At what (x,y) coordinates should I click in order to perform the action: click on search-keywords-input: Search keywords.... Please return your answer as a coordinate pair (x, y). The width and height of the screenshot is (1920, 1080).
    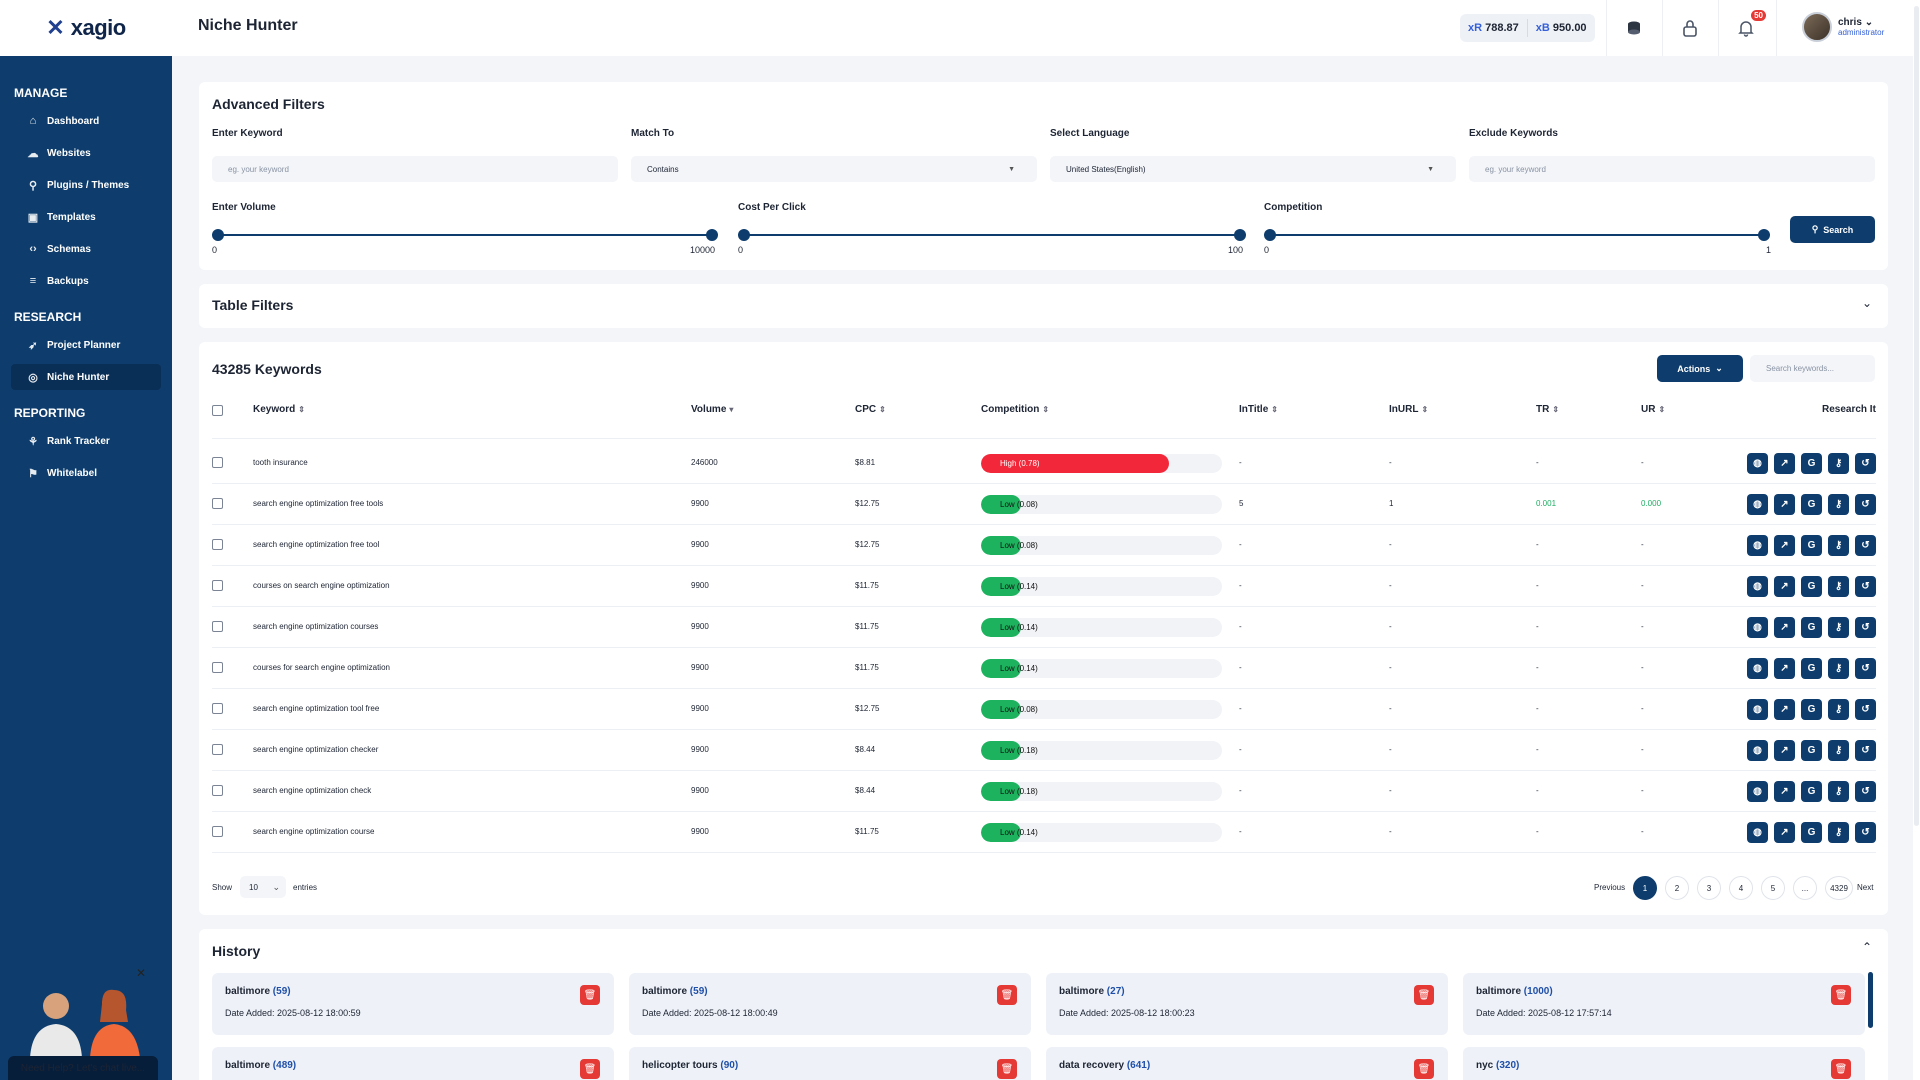
    Looking at the image, I should click on (1812, 368).